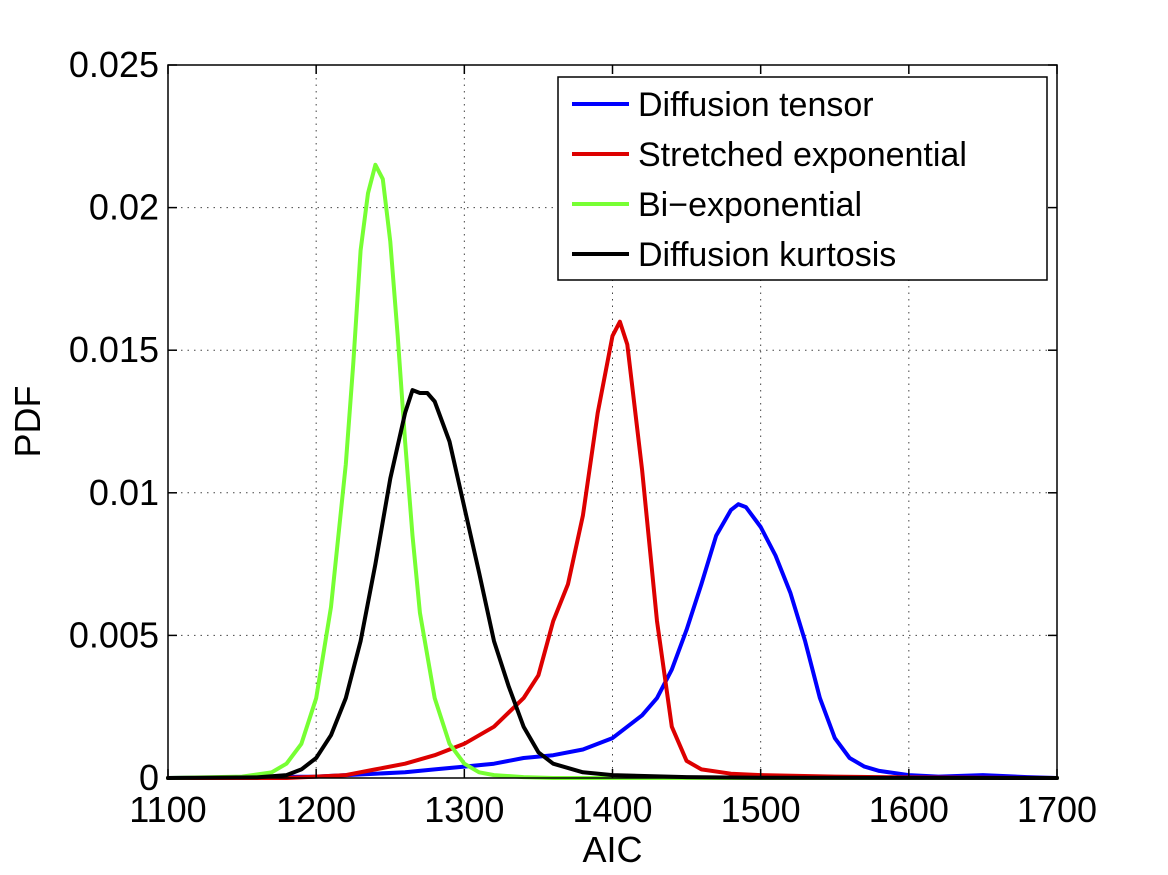 Image resolution: width=1168 pixels, height=875 pixels. I want to click on y-tick-labels: 0 0.005 0.01 0.015 0.02 0.025, so click(114, 421).